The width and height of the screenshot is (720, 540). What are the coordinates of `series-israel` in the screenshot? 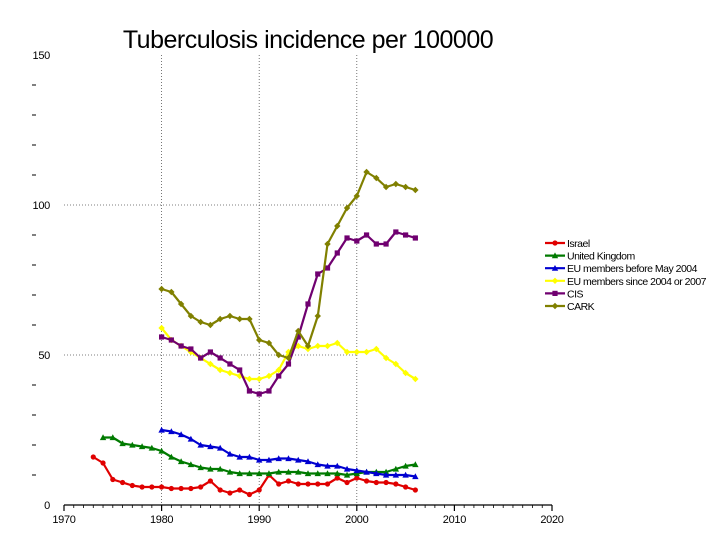 It's located at (254, 476).